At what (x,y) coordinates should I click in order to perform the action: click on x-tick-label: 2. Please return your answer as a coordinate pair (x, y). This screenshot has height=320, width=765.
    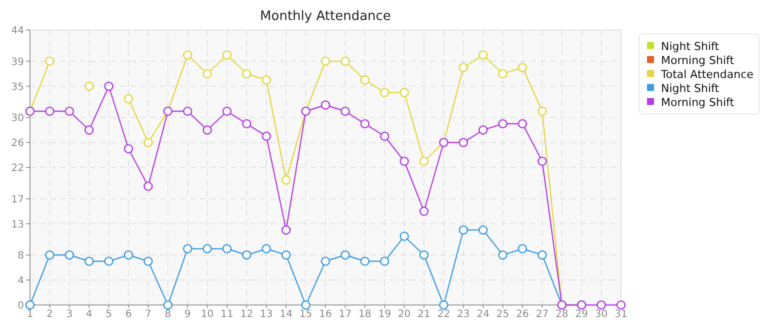
    Looking at the image, I should click on (49, 314).